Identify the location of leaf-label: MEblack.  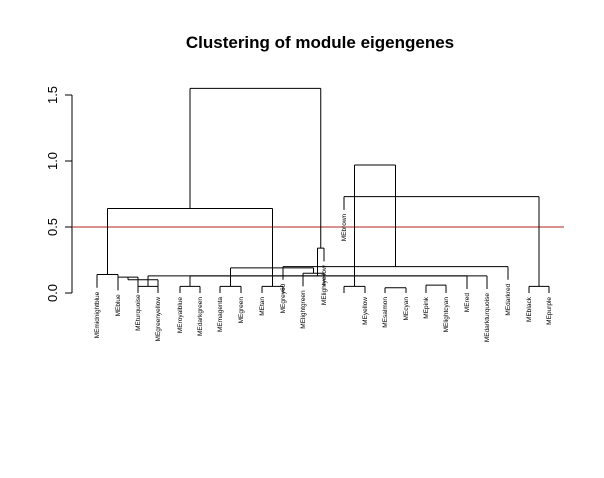
(529, 309).